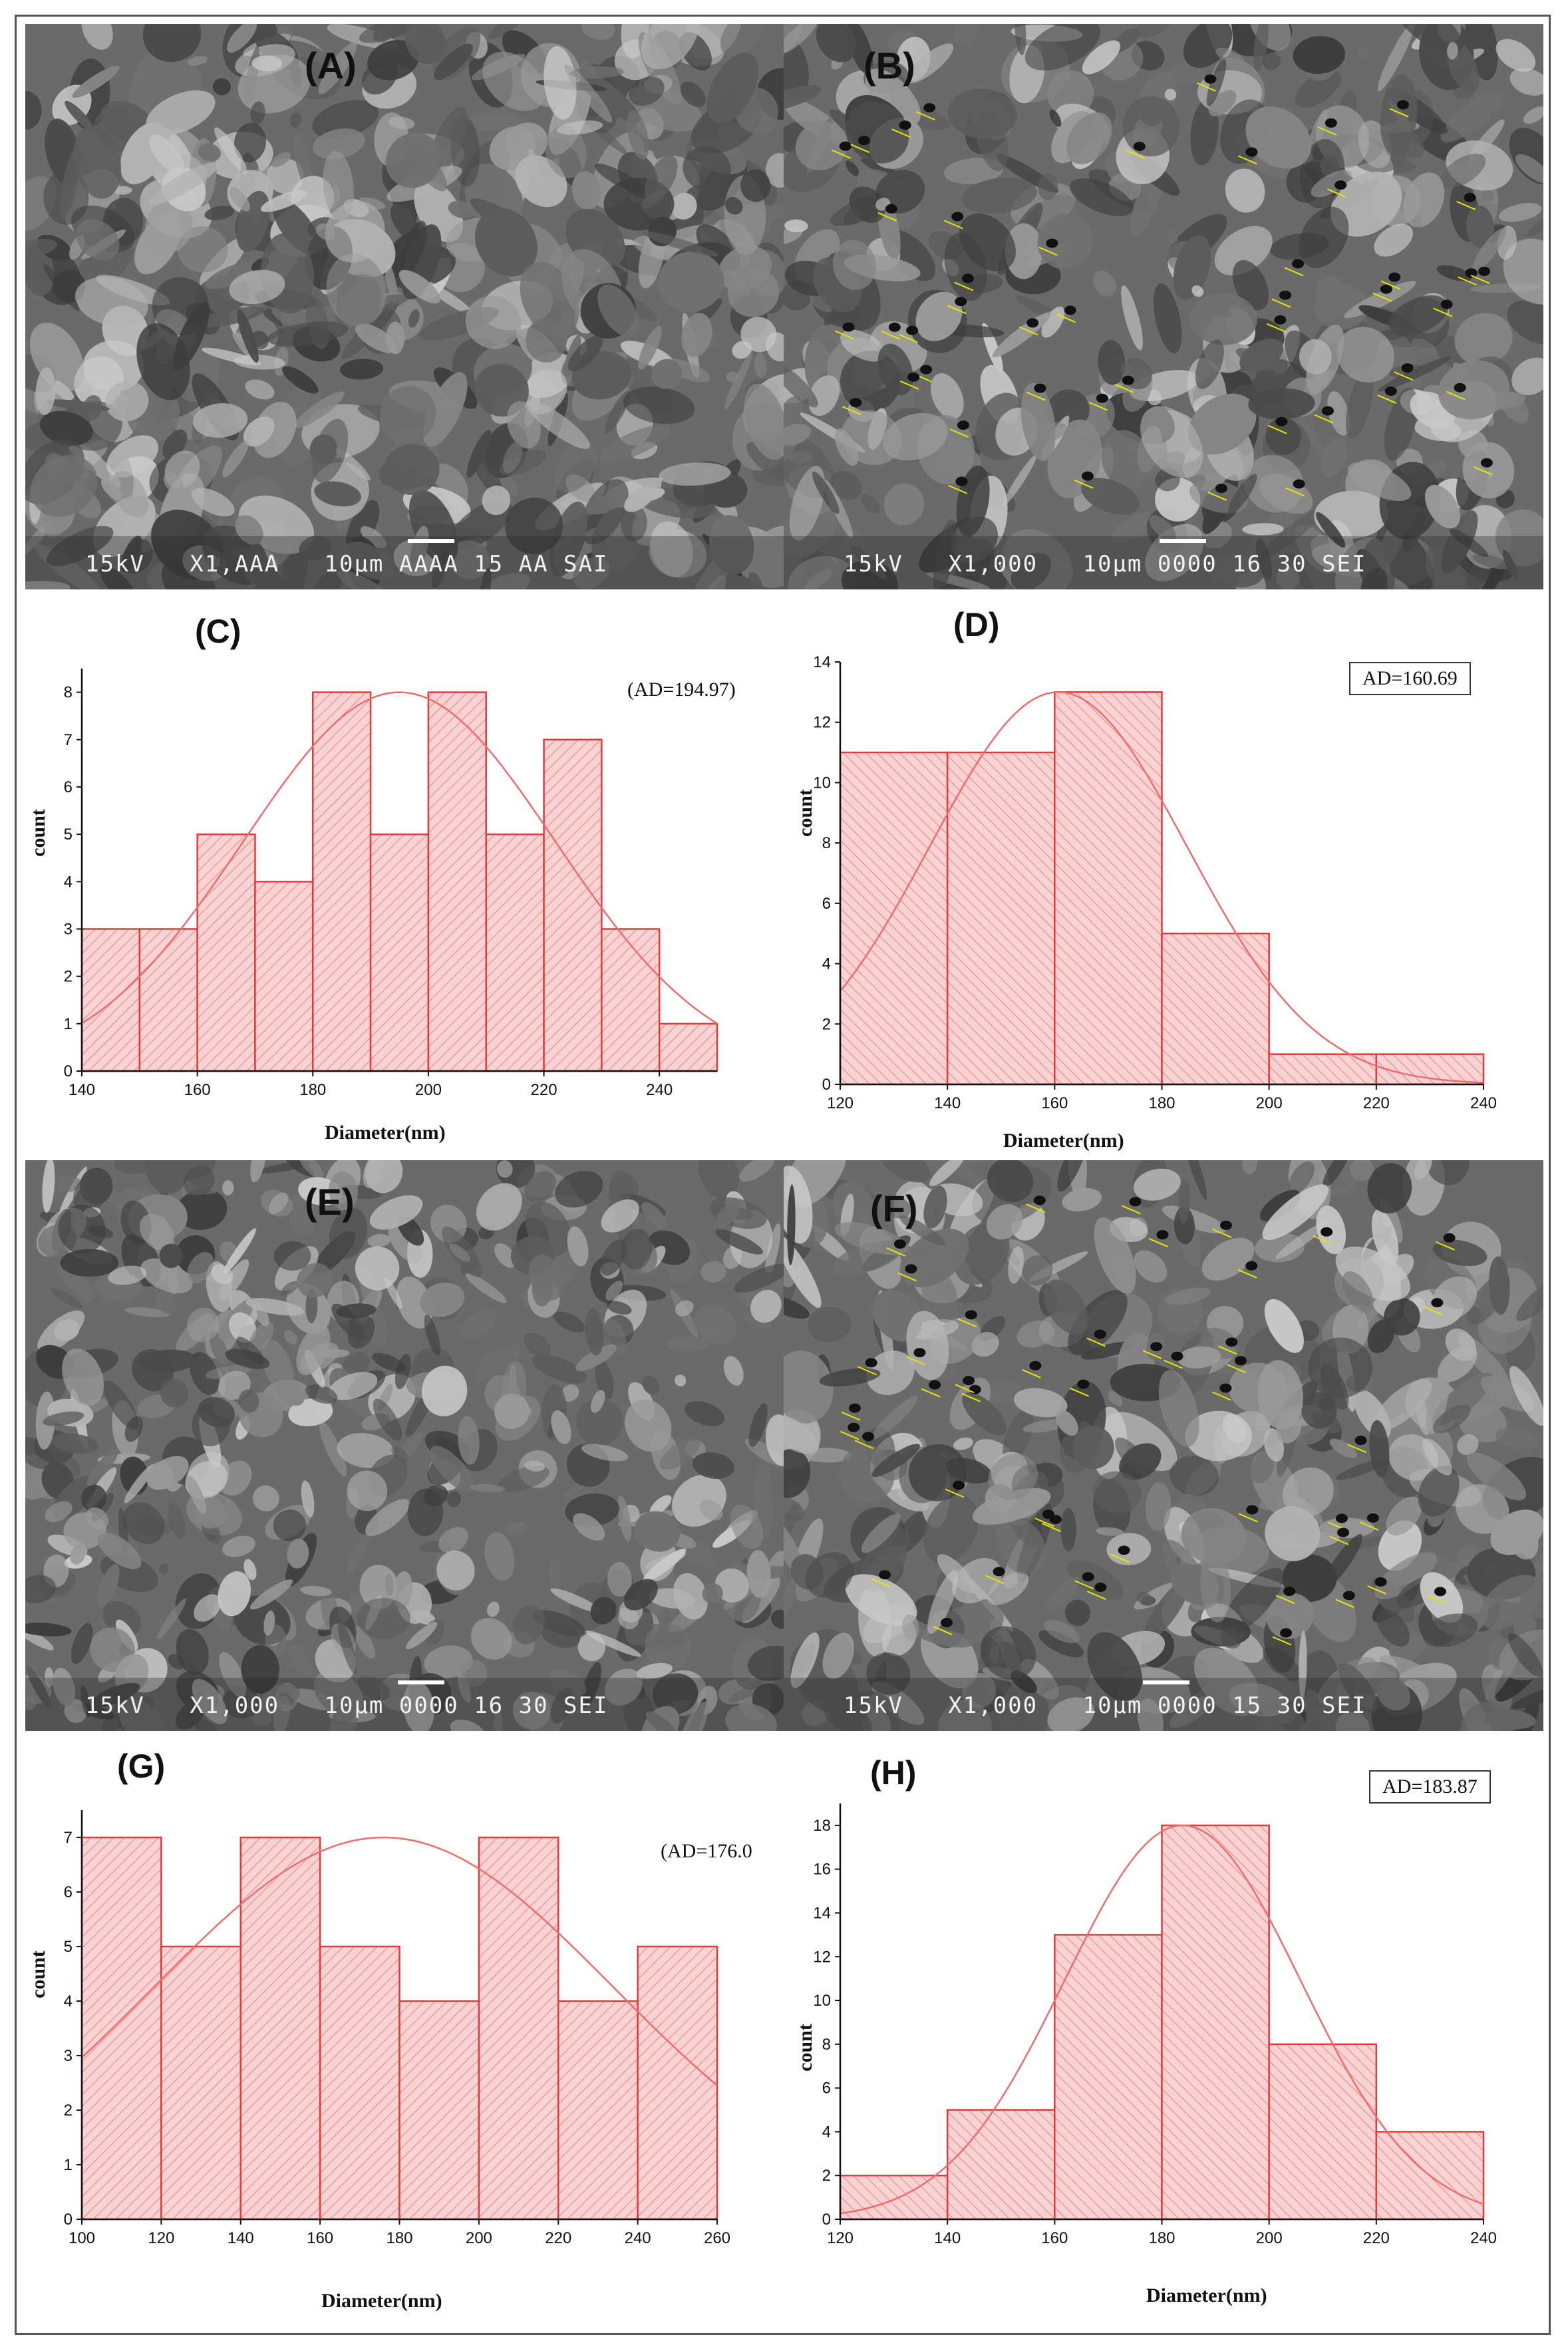  Describe the element at coordinates (822, 723) in the screenshot. I see `y-tick-label: 12` at that location.